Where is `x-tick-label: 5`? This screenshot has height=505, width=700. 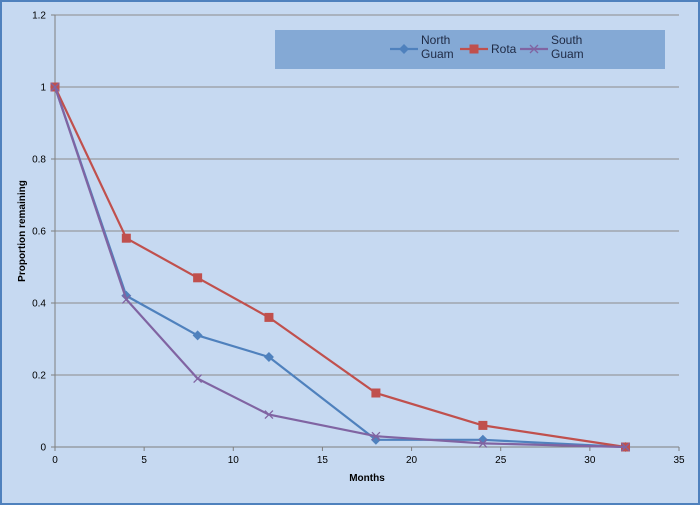
x-tick-label: 5 is located at coordinates (144, 460).